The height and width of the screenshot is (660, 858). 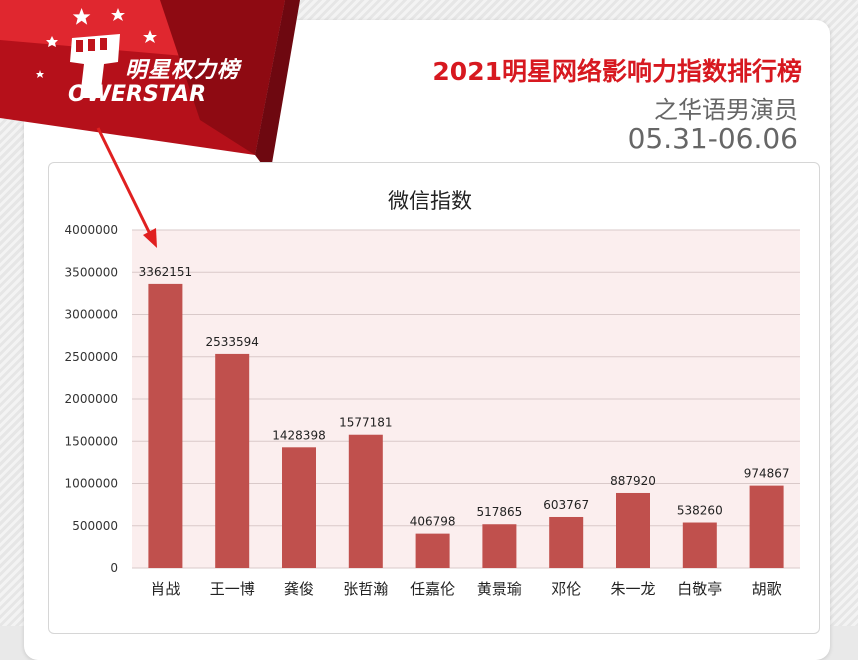 I want to click on y-tick-label: 0, so click(x=114, y=568).